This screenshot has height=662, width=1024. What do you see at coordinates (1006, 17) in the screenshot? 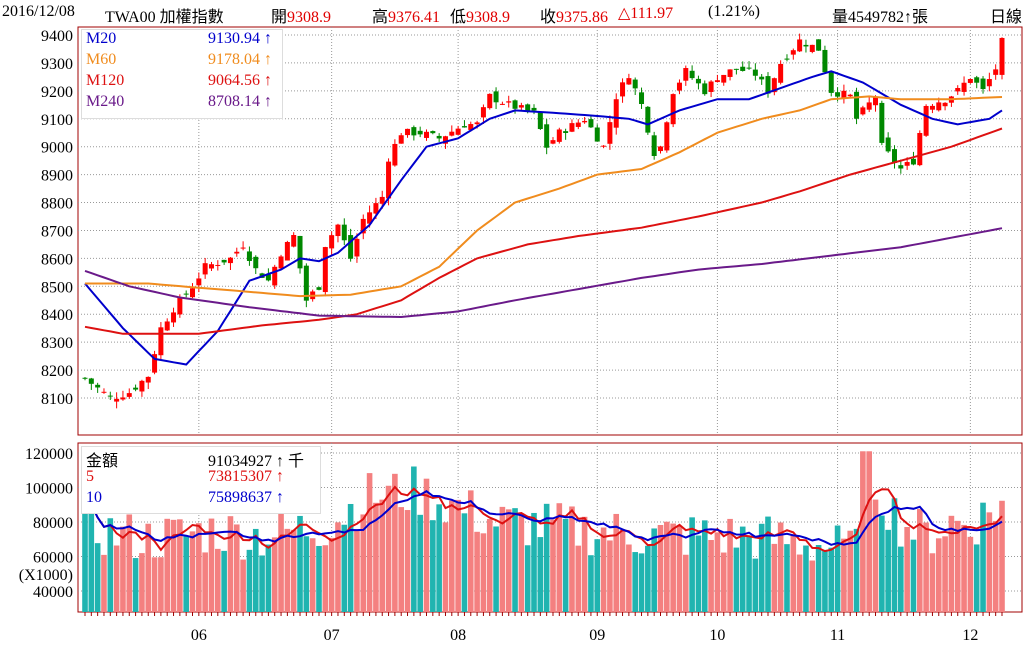
I see `period-selector: 日線` at bounding box center [1006, 17].